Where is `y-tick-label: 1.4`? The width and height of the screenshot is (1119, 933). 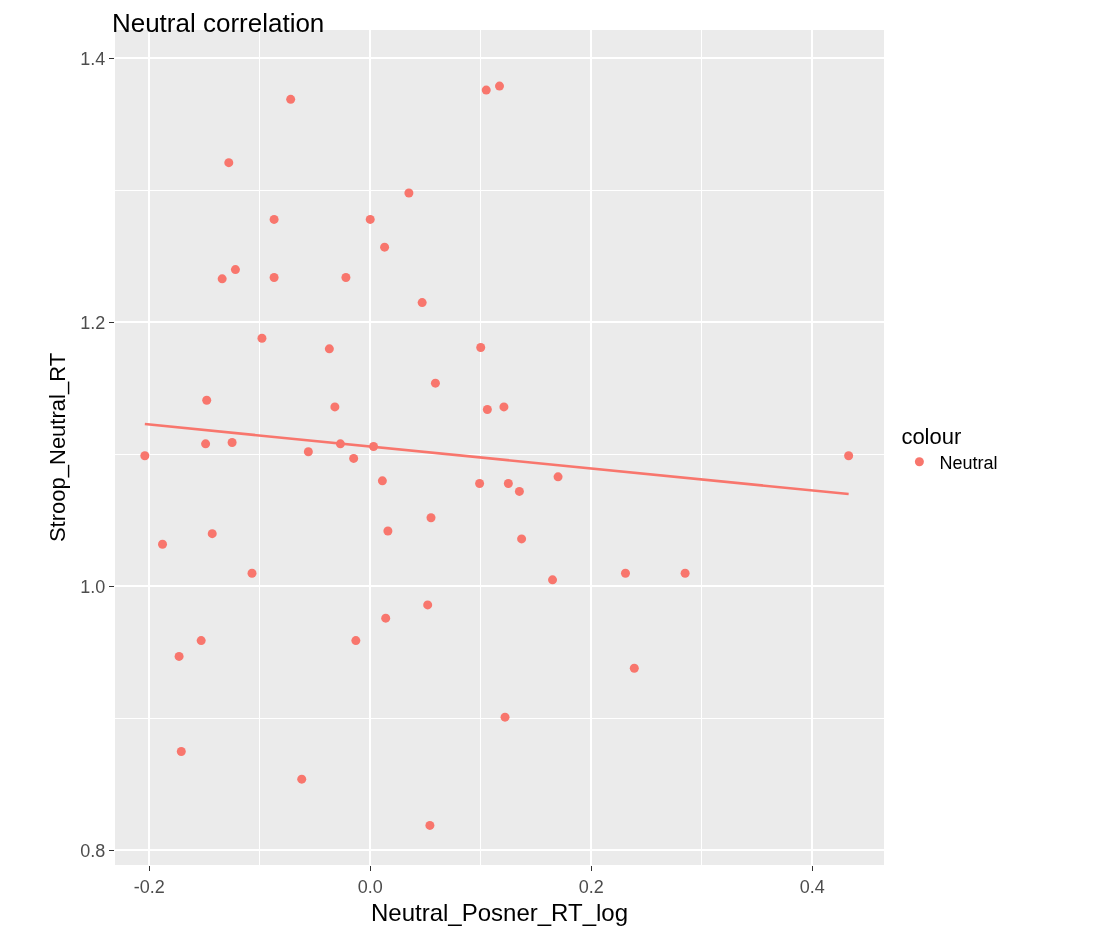
y-tick-label: 1.4 is located at coordinates (93, 58).